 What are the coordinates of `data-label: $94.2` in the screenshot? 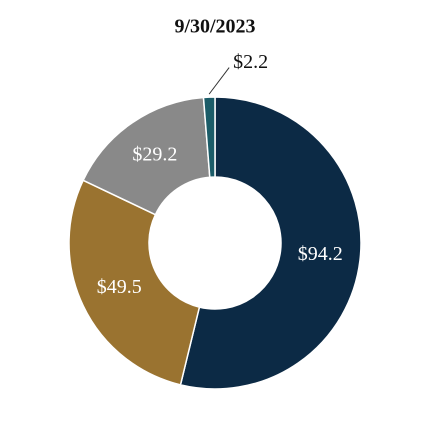 It's located at (320, 254).